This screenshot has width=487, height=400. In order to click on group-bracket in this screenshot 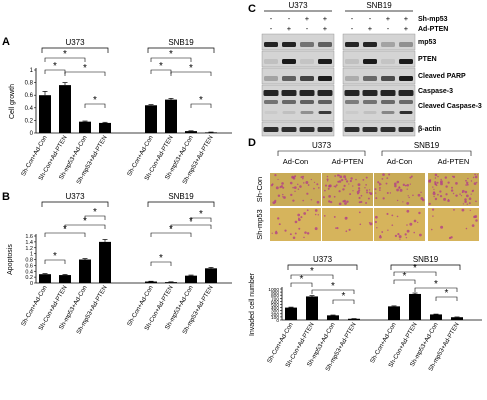, I will do `click(181, 50)`.